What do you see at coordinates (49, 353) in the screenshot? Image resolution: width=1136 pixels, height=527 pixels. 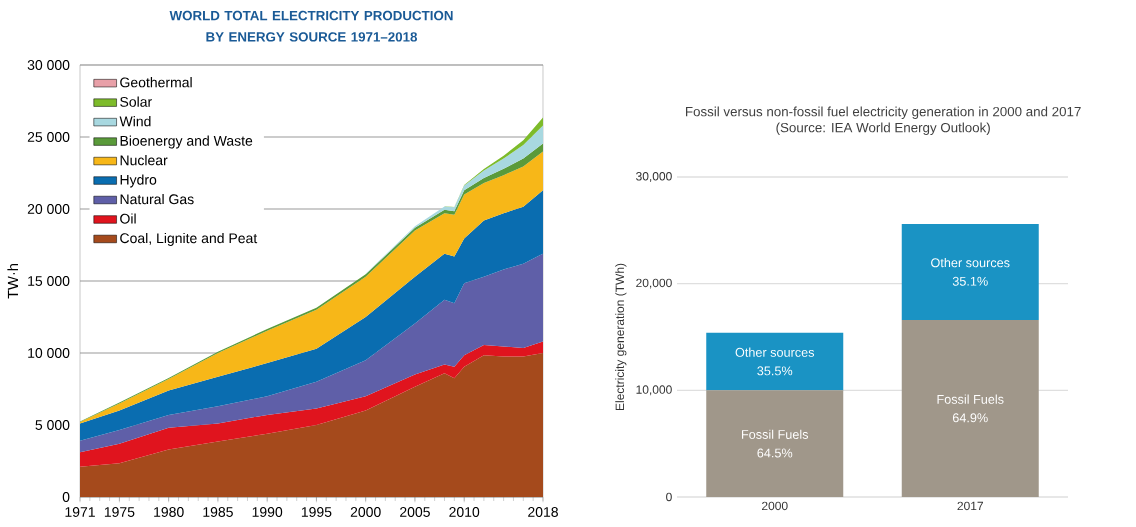 I see `y-tick-label: 10 000` at bounding box center [49, 353].